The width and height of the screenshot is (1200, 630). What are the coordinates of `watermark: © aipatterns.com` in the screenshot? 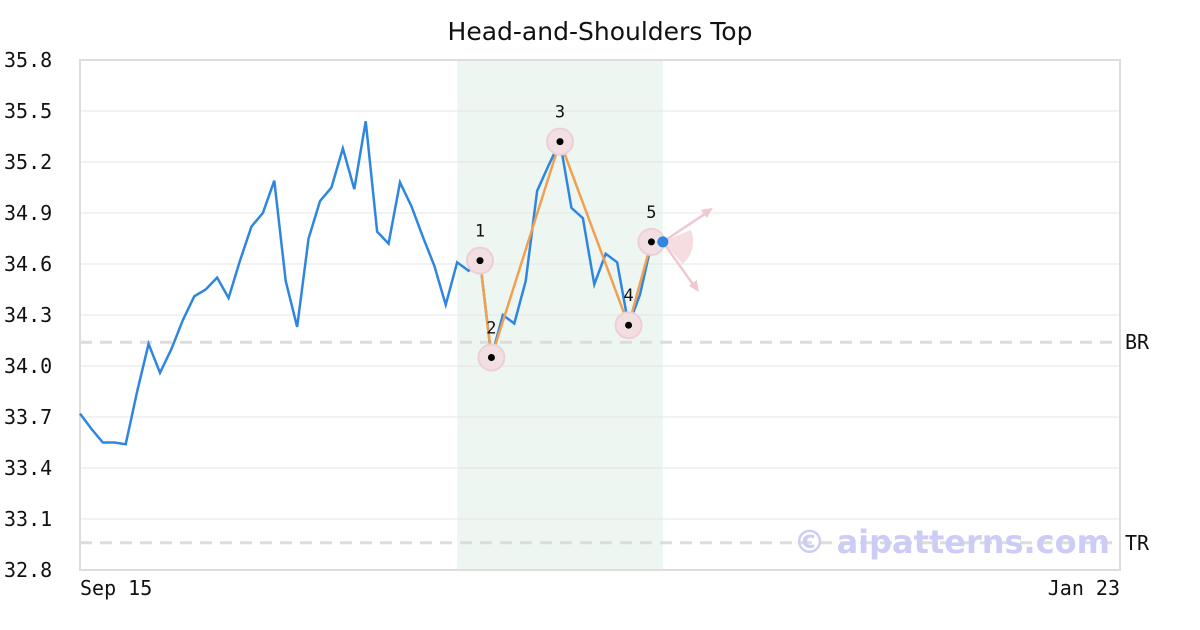 It's located at (951, 542).